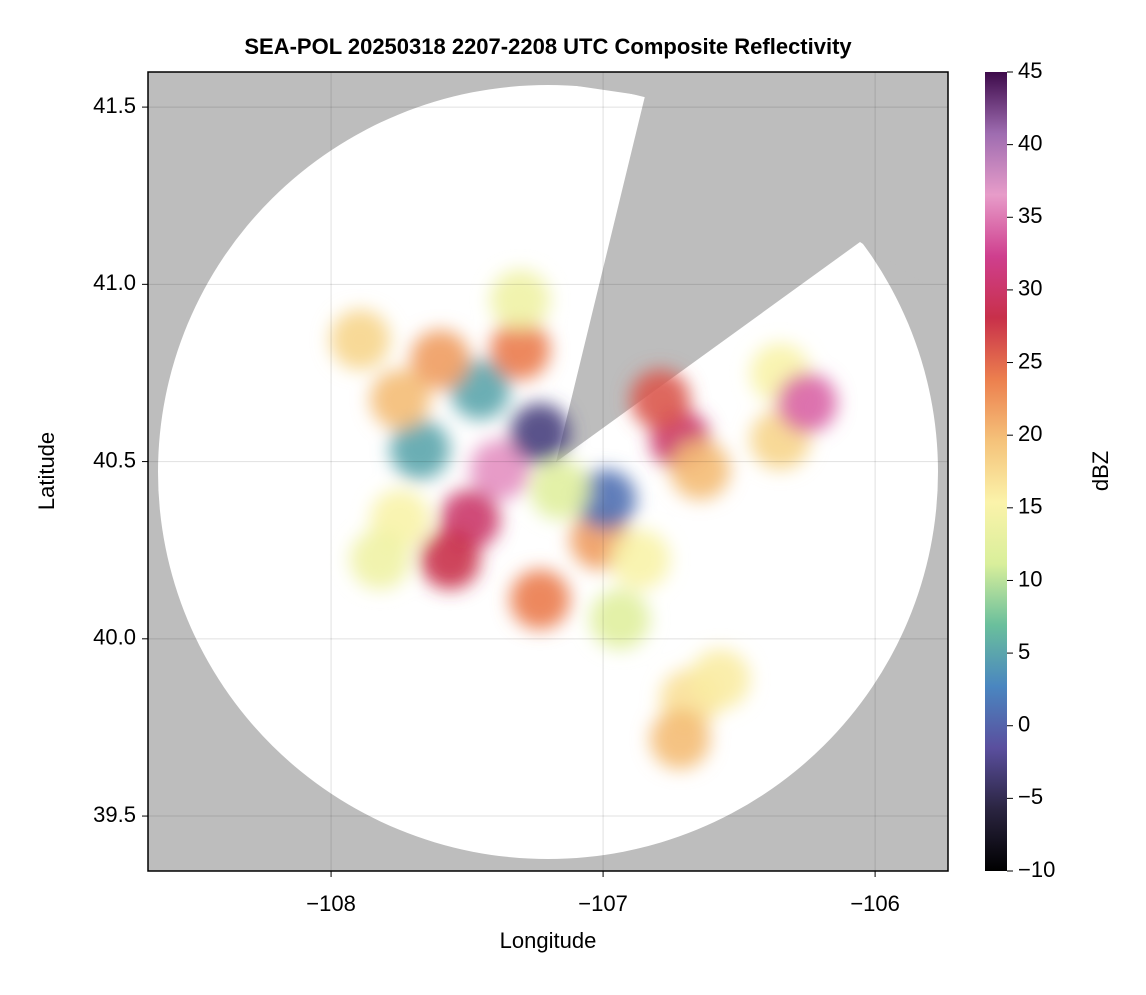 The image size is (1146, 995). What do you see at coordinates (548, 940) in the screenshot?
I see `x-axis-label: Longitude` at bounding box center [548, 940].